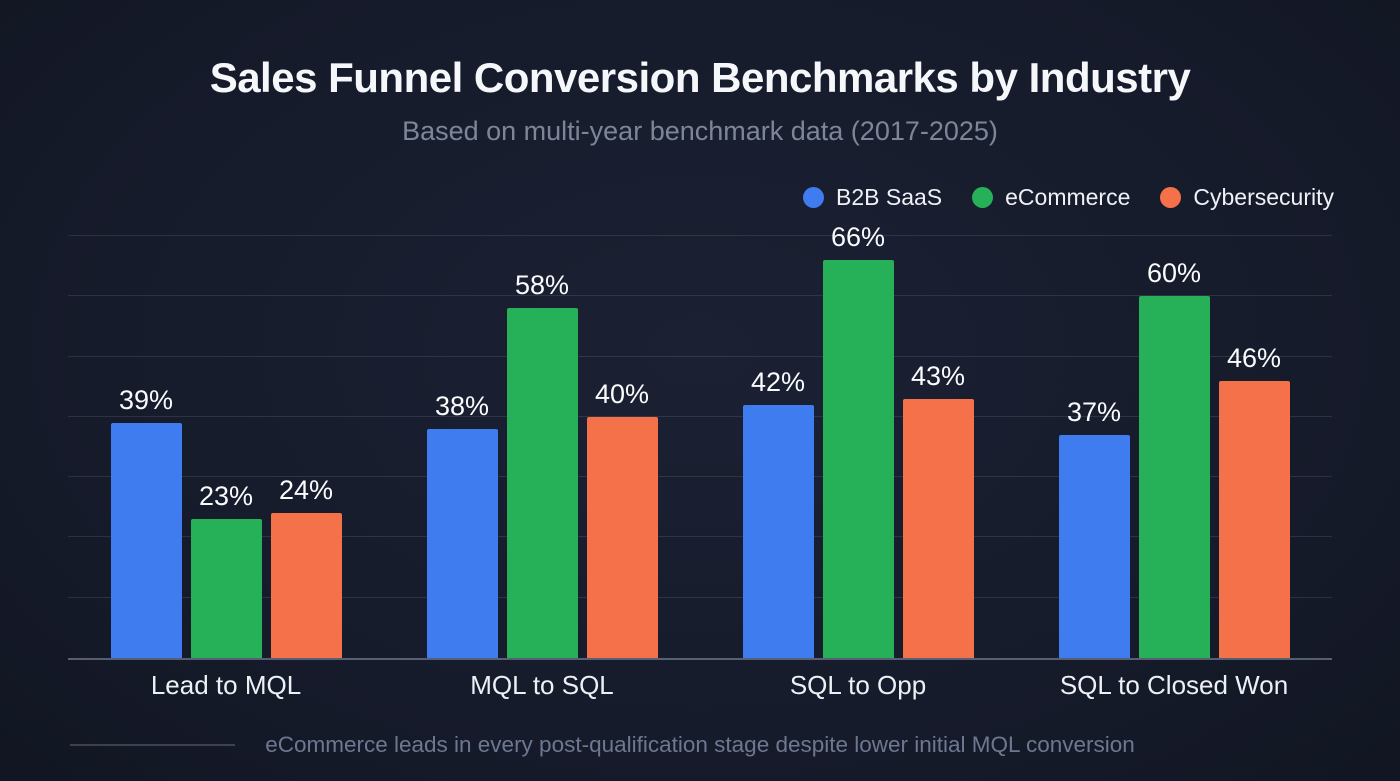 The width and height of the screenshot is (1400, 781). I want to click on category-label: Lead to MQL, so click(226, 685).